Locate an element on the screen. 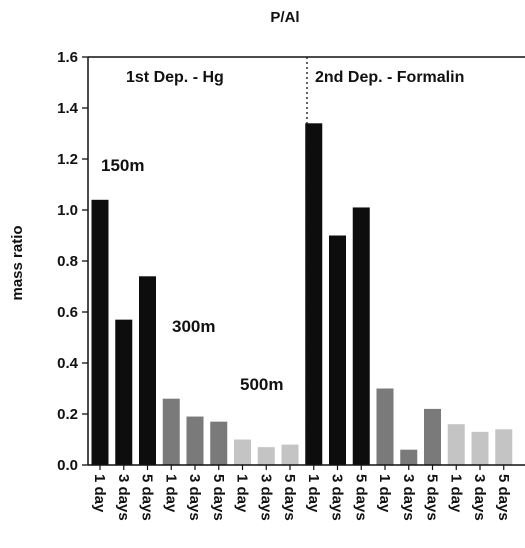 The image size is (525, 548). section-label-formalin: 2nd Dep. - Formalin is located at coordinates (389, 77).